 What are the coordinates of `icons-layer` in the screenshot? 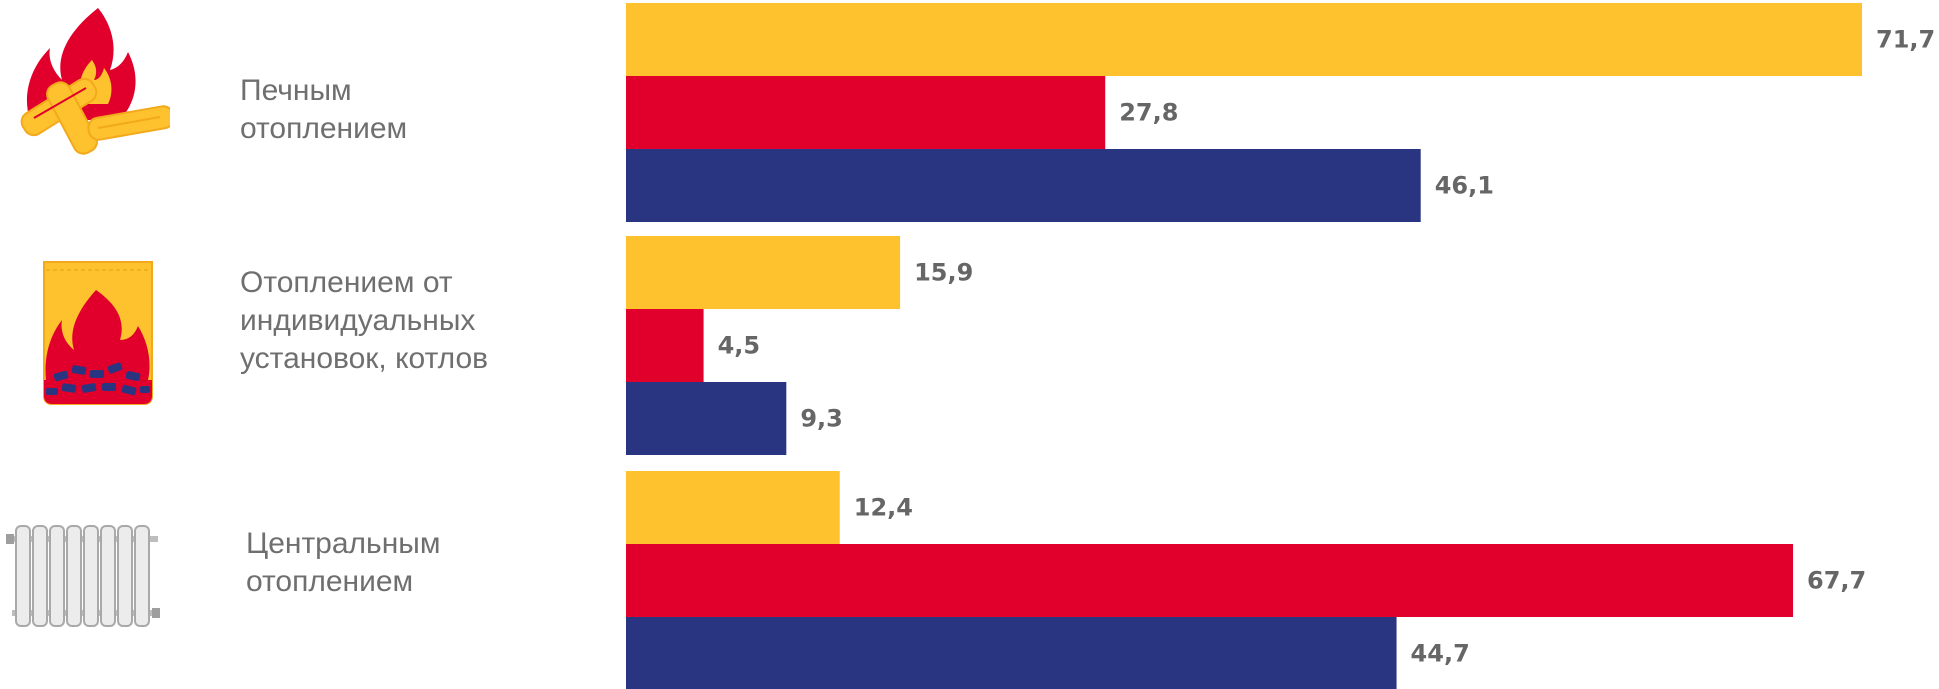 It's located at (88, 317).